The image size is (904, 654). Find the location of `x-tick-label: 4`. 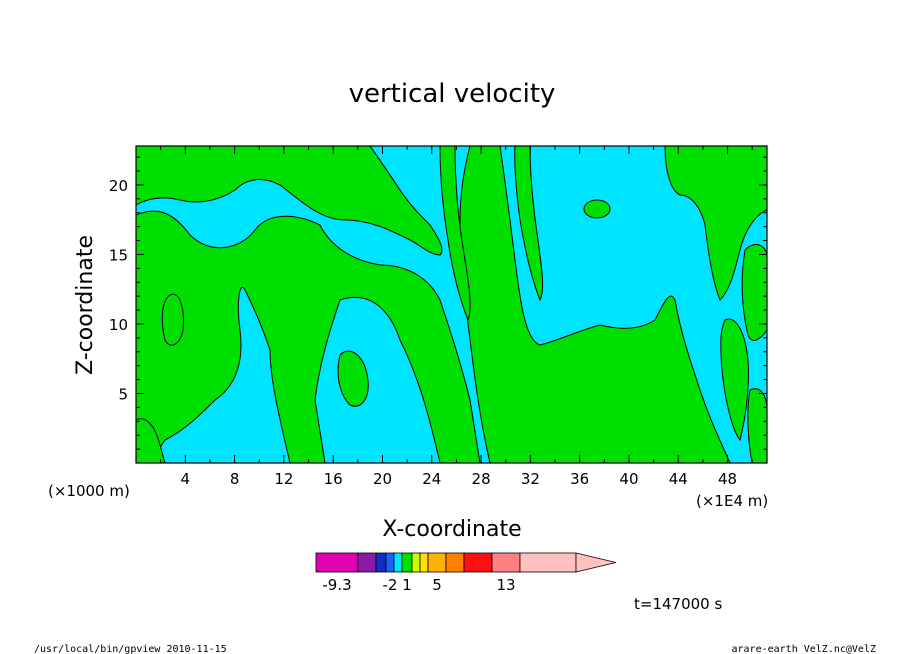

x-tick-label: 4 is located at coordinates (186, 479).